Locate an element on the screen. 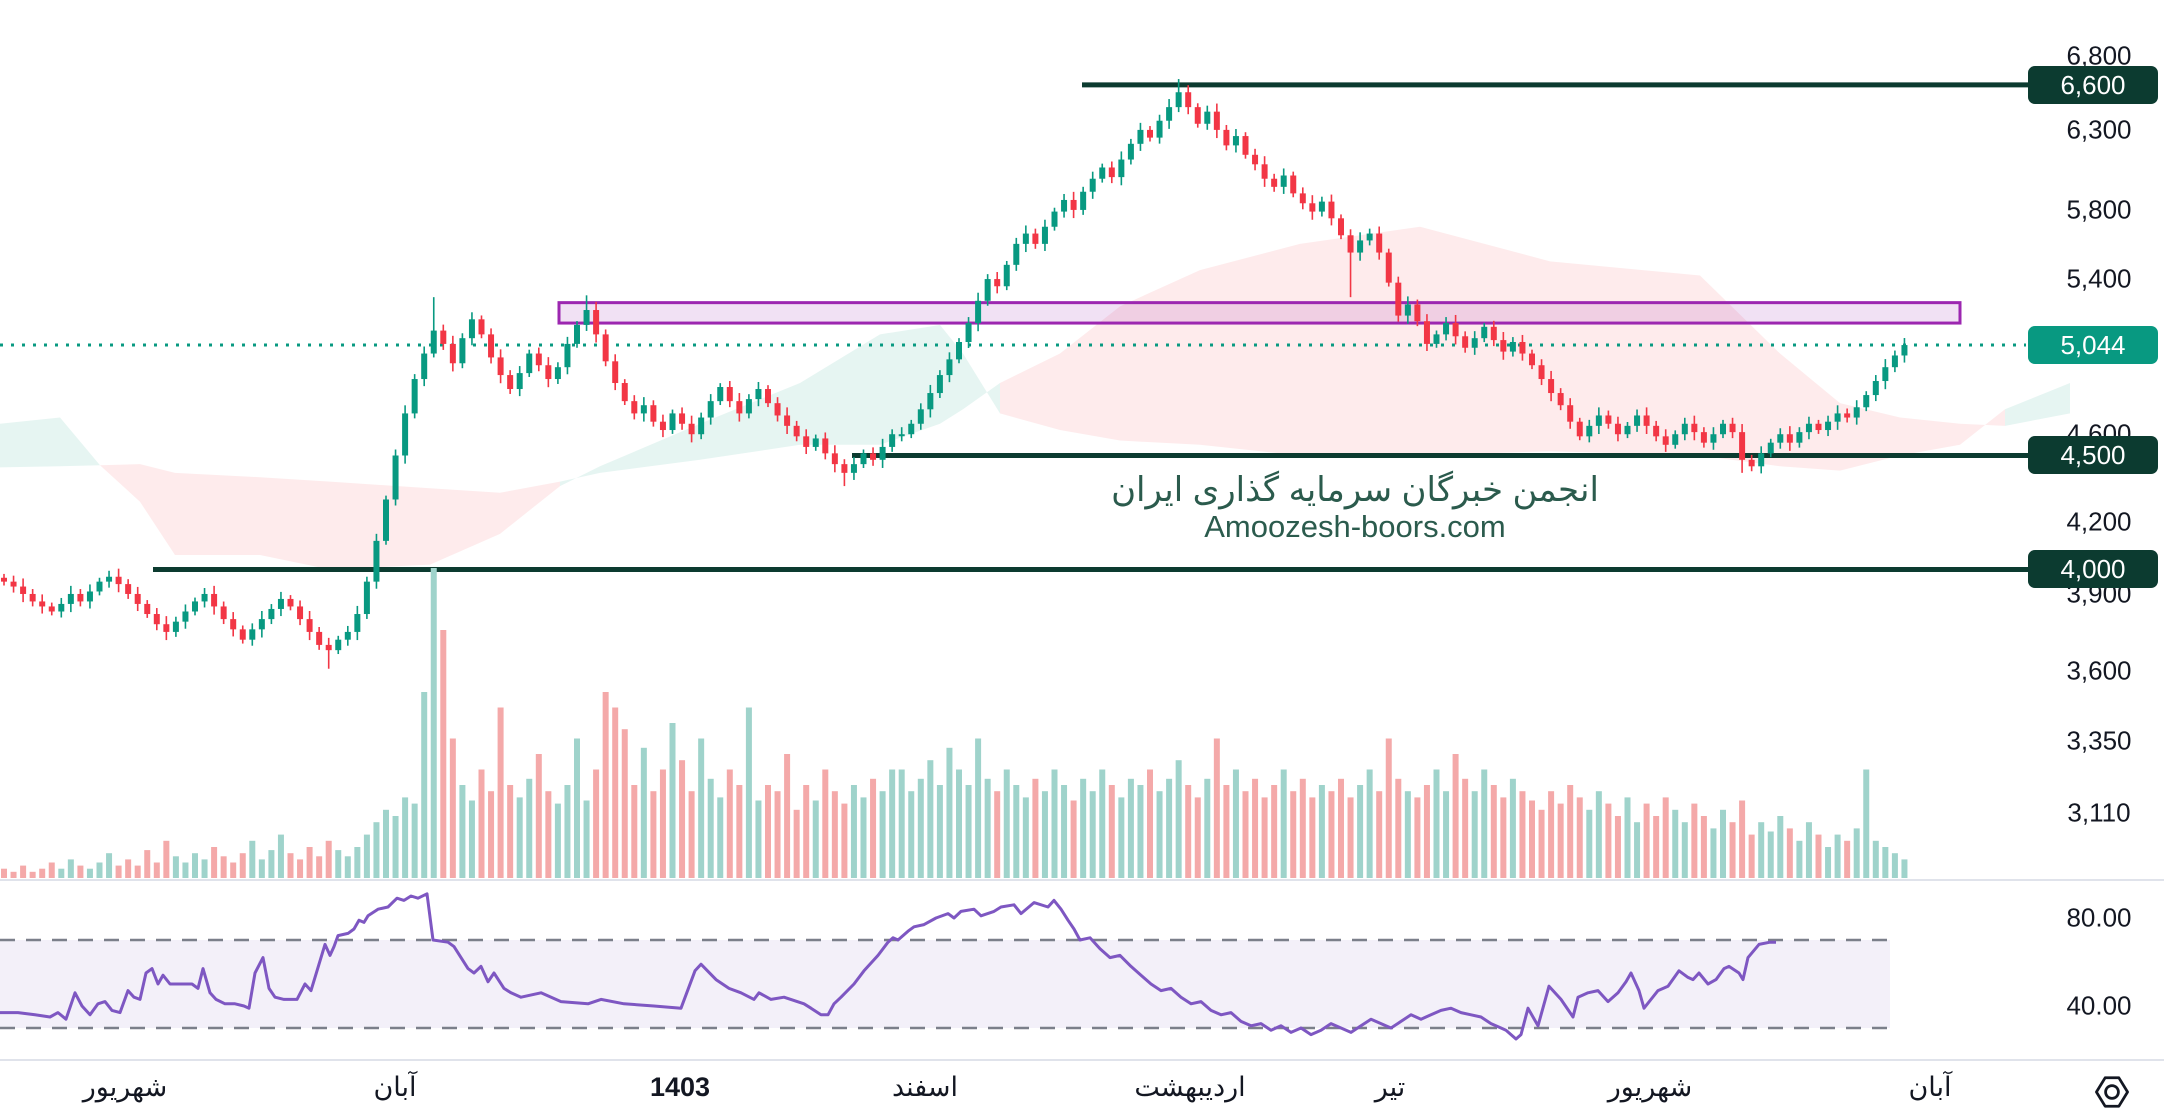 This screenshot has height=1116, width=2164. level-price-badge: 4,500 is located at coordinates (2093, 455).